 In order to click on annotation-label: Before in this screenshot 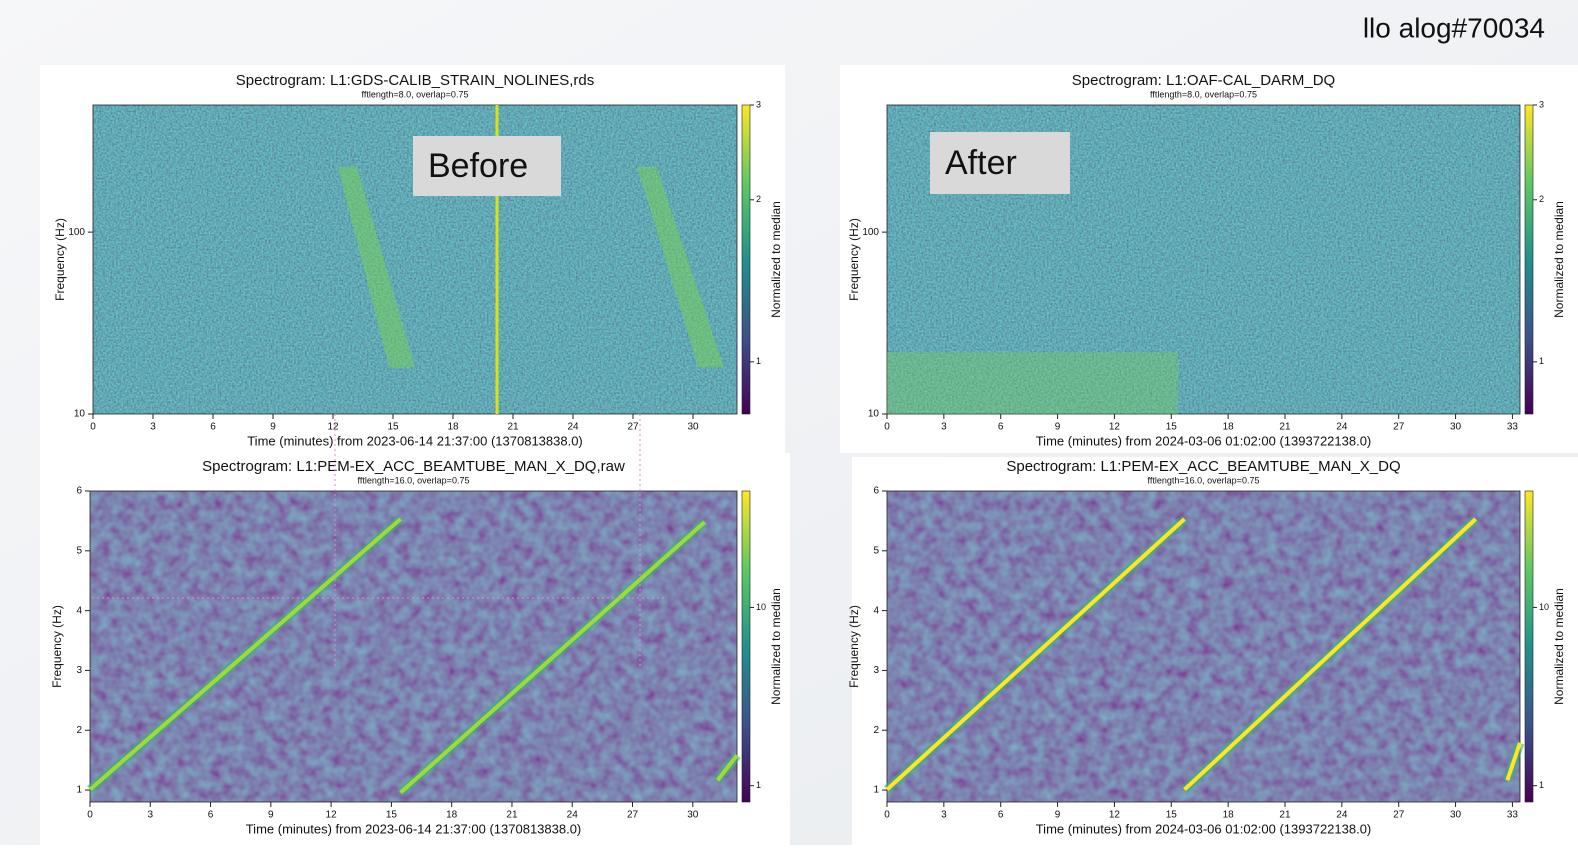, I will do `click(478, 166)`.